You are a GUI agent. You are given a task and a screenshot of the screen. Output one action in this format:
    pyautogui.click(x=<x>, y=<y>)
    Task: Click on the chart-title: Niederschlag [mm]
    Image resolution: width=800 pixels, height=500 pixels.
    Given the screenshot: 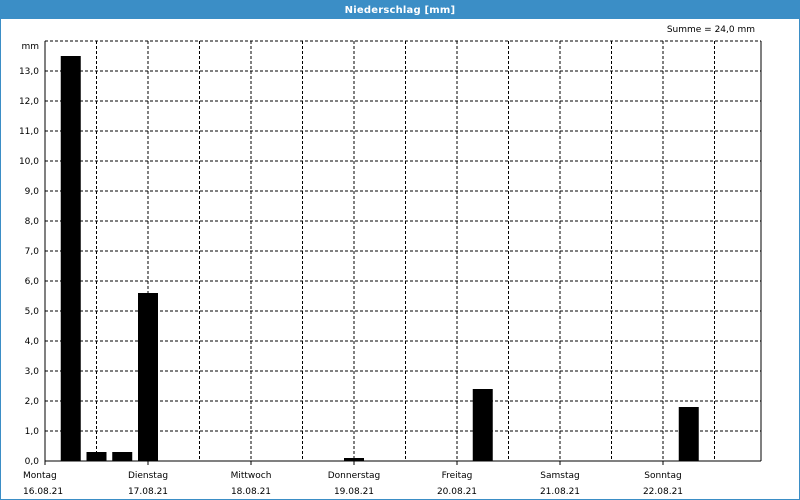 What is the action you would take?
    pyautogui.click(x=400, y=10)
    